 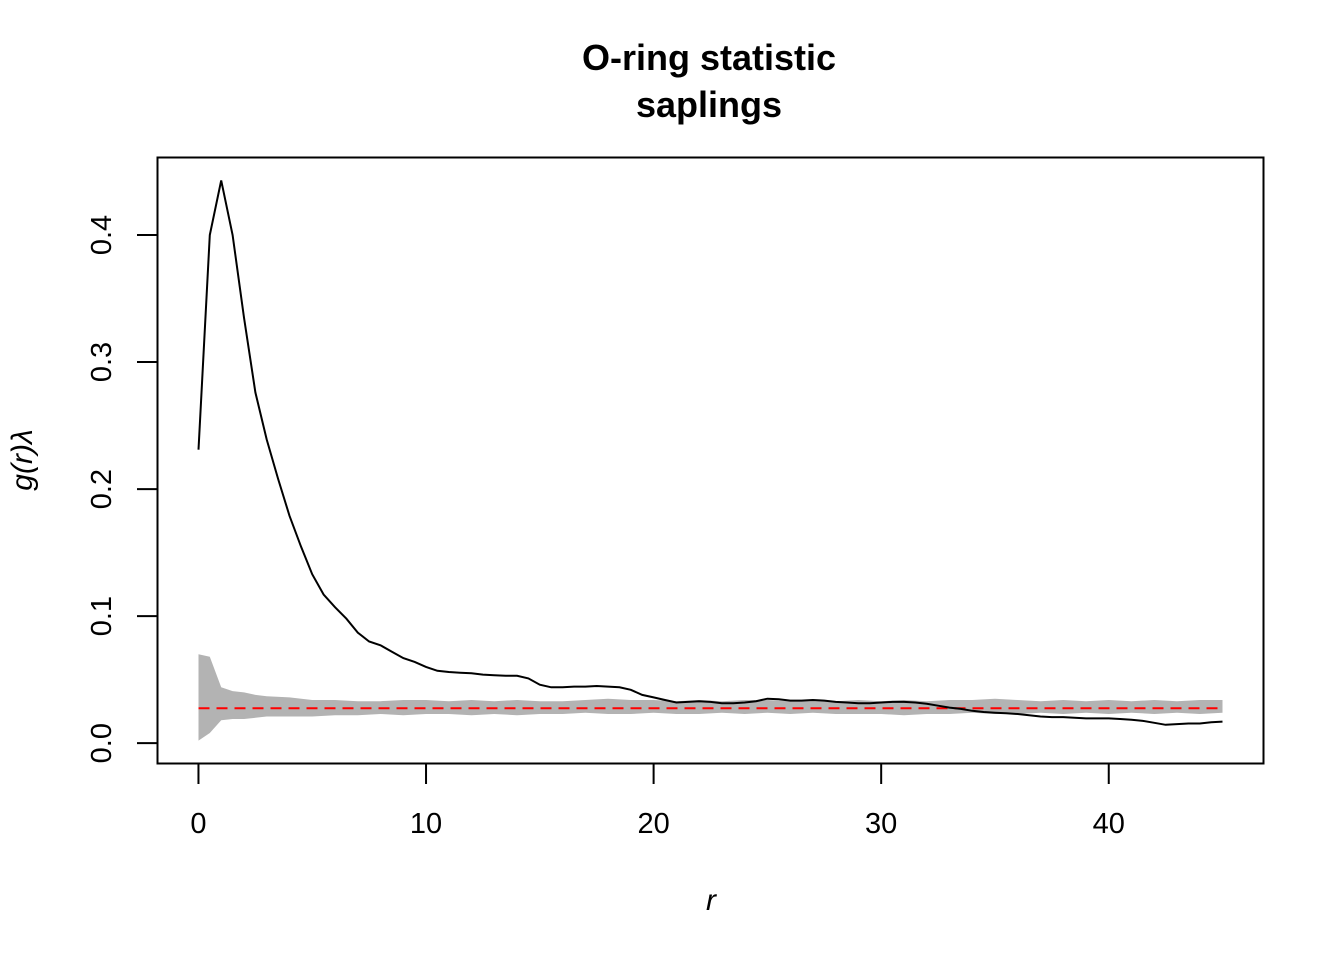 What do you see at coordinates (881, 824) in the screenshot?
I see `x-tick-label: 30` at bounding box center [881, 824].